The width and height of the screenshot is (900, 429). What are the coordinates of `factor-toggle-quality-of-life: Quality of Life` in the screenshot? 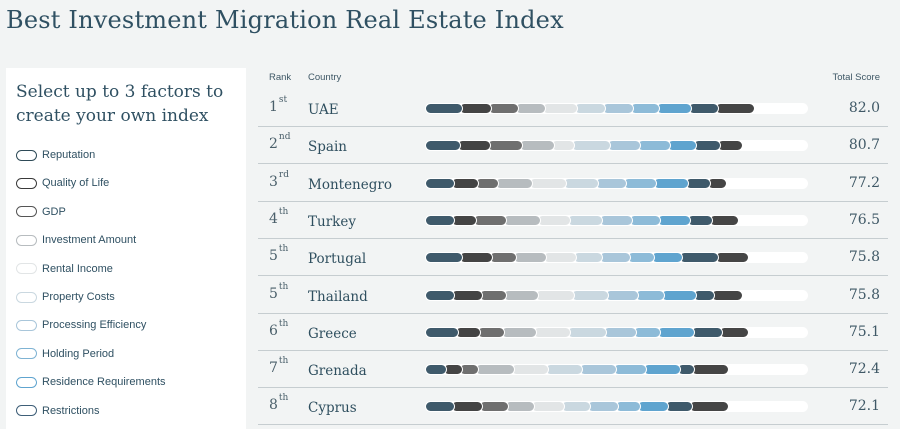 It's located at (62, 183).